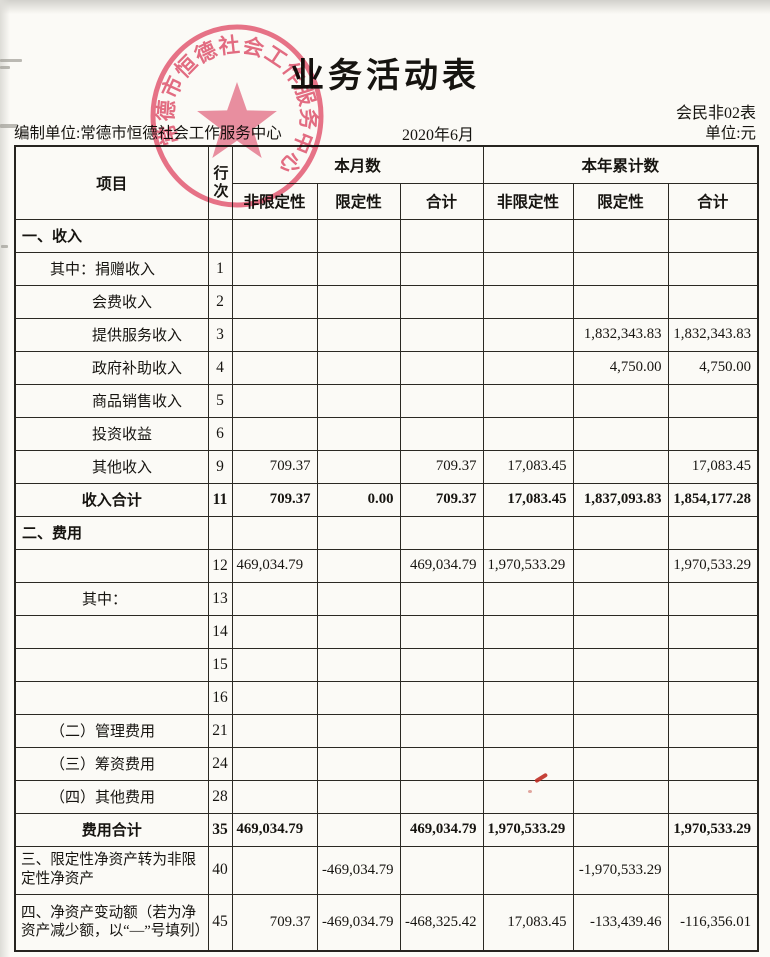 This screenshot has height=957, width=770. I want to click on amount-cell: 1,832,343.83, so click(713, 334).